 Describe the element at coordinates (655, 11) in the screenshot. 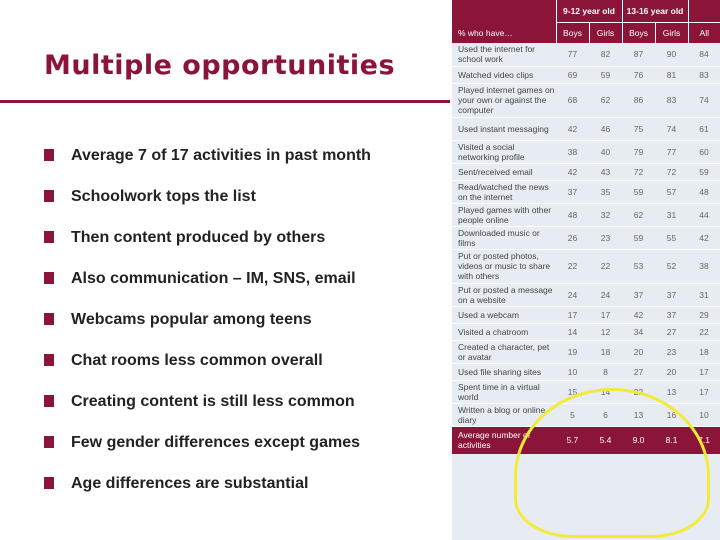

I see `age-group-header: 13-16 year old` at that location.